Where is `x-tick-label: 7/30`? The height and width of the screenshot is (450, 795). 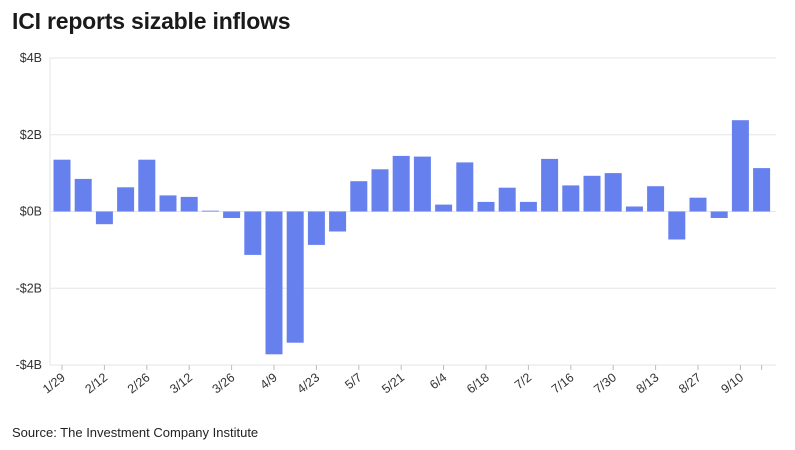
x-tick-label: 7/30 is located at coordinates (605, 383).